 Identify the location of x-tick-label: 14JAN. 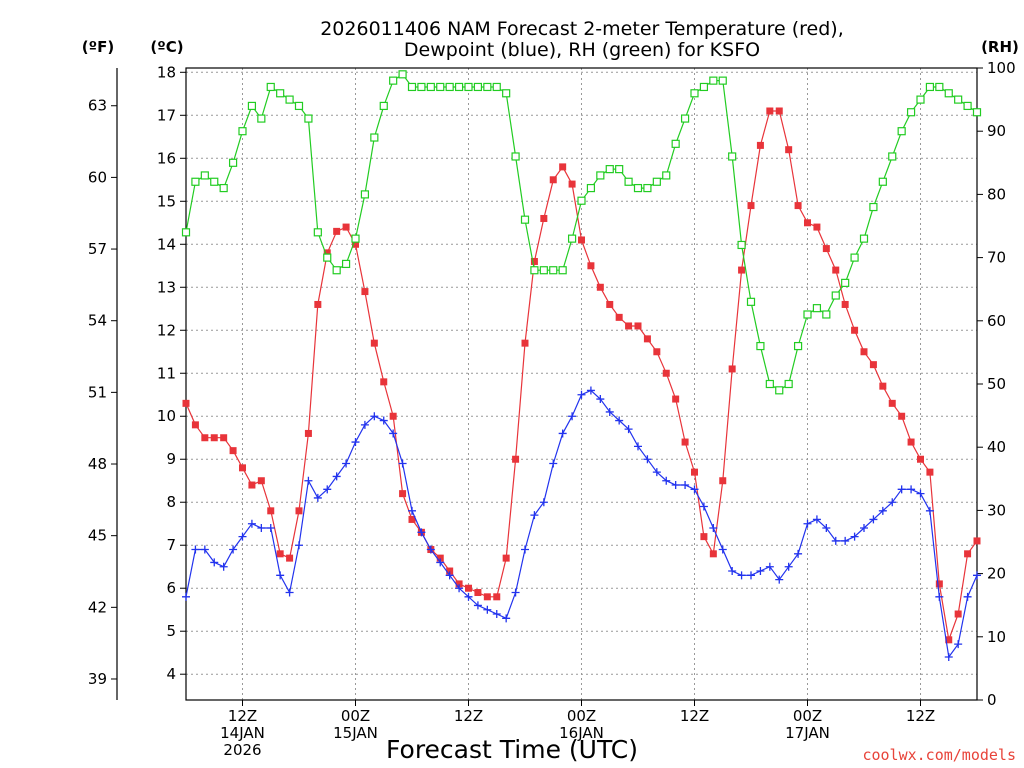
(242, 733).